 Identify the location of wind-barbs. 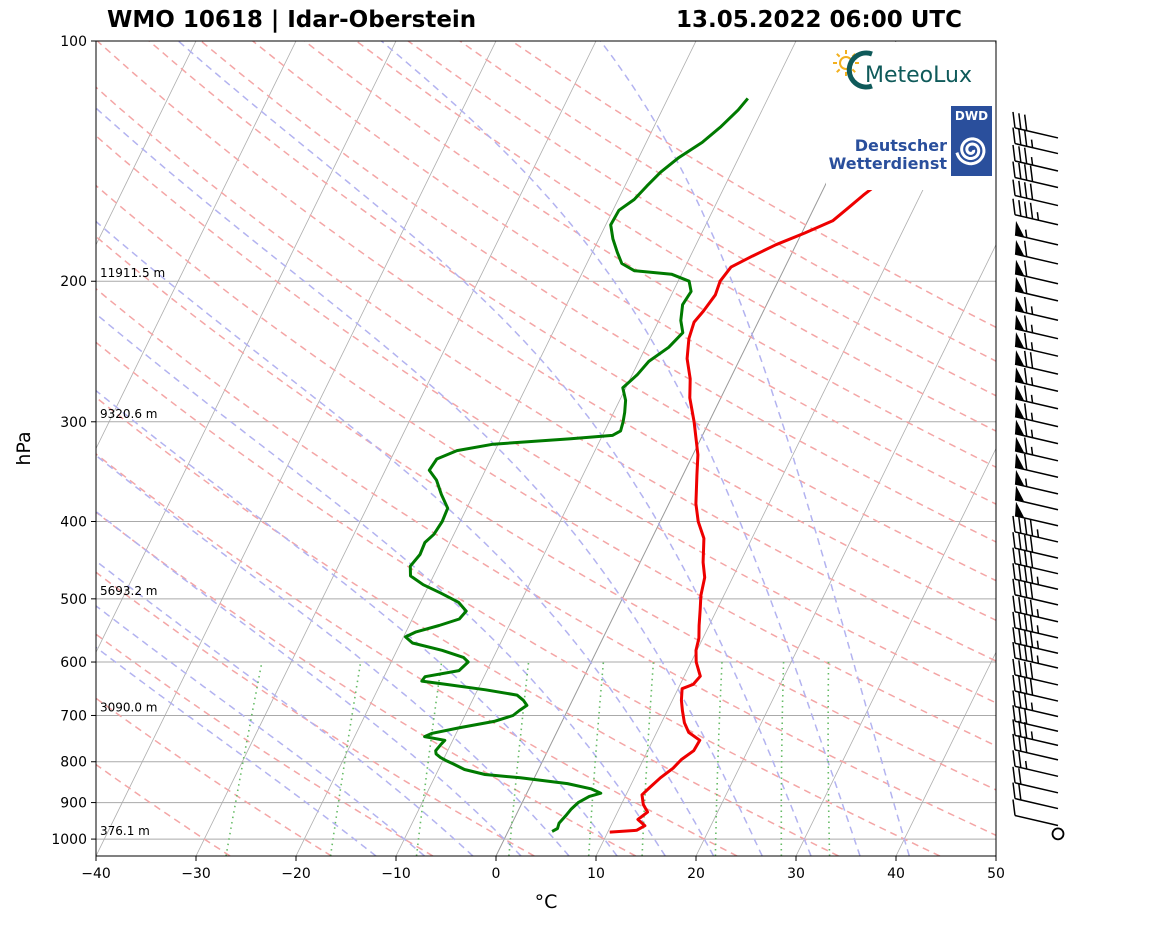
(1038, 476).